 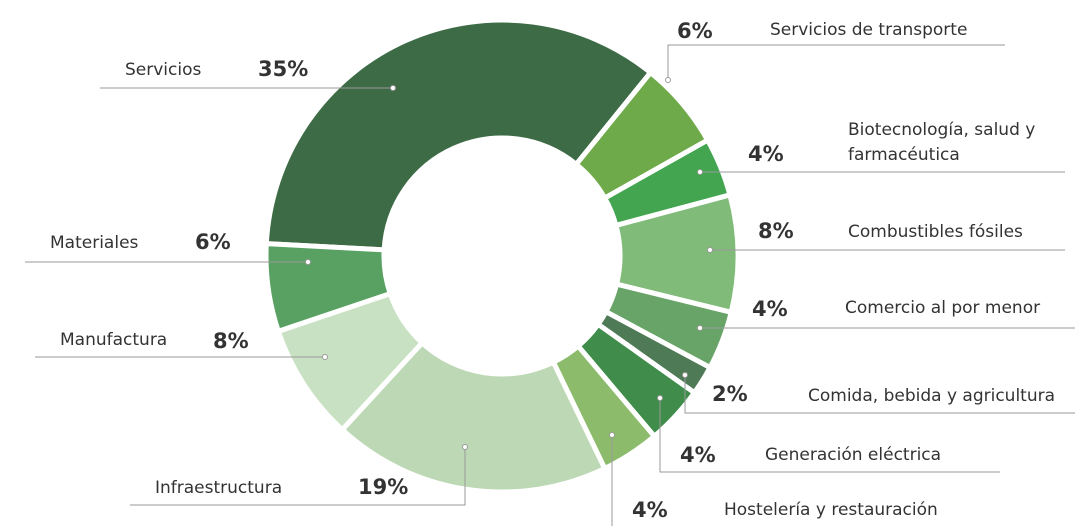 What do you see at coordinates (942, 308) in the screenshot?
I see `category-label: Comercio al por menor` at bounding box center [942, 308].